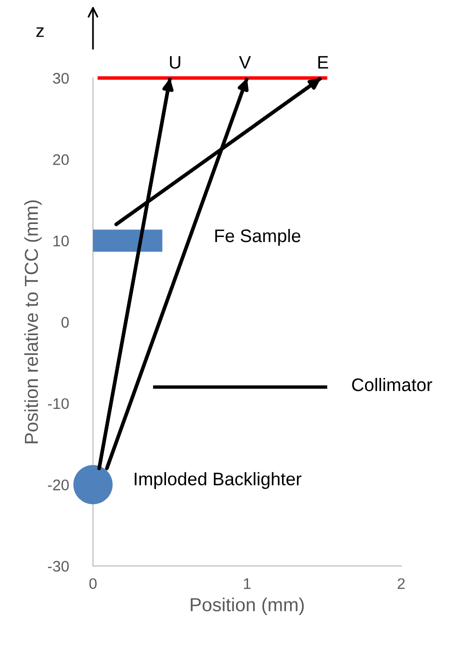 The image size is (472, 645). What do you see at coordinates (323, 62) in the screenshot?
I see `text: E` at bounding box center [323, 62].